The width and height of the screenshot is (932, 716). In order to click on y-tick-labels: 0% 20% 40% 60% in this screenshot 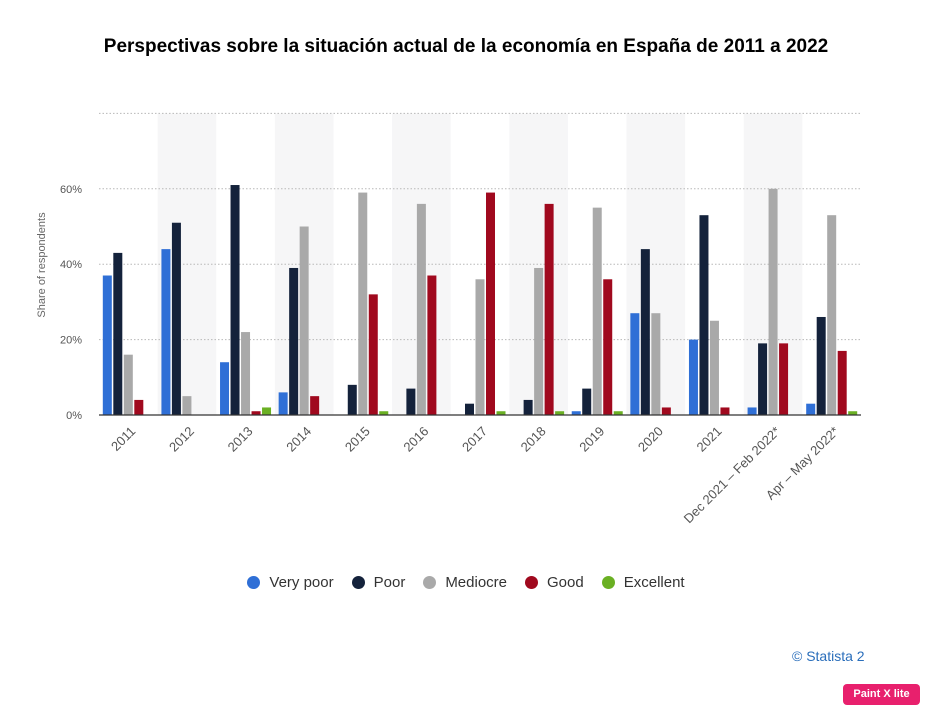, I will do `click(71, 303)`.